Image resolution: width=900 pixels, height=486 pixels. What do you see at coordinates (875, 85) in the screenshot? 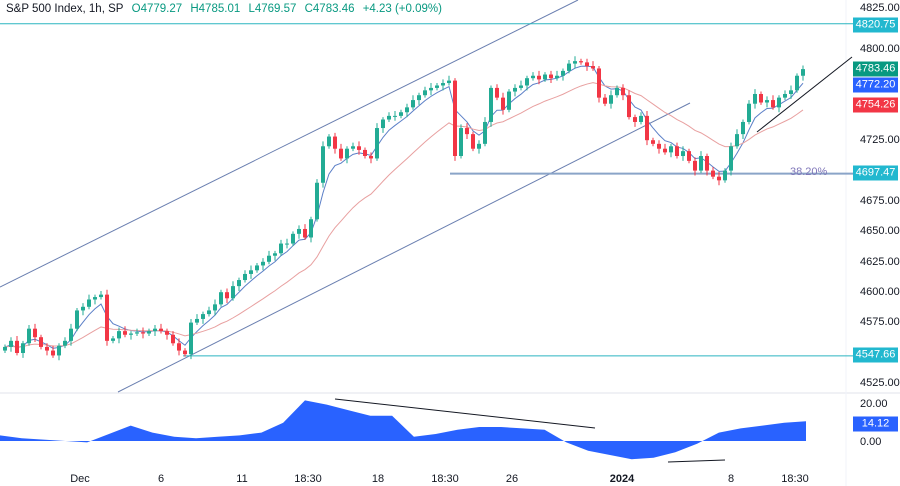
I see `fast-ma-tag: 4772.20` at bounding box center [875, 85].